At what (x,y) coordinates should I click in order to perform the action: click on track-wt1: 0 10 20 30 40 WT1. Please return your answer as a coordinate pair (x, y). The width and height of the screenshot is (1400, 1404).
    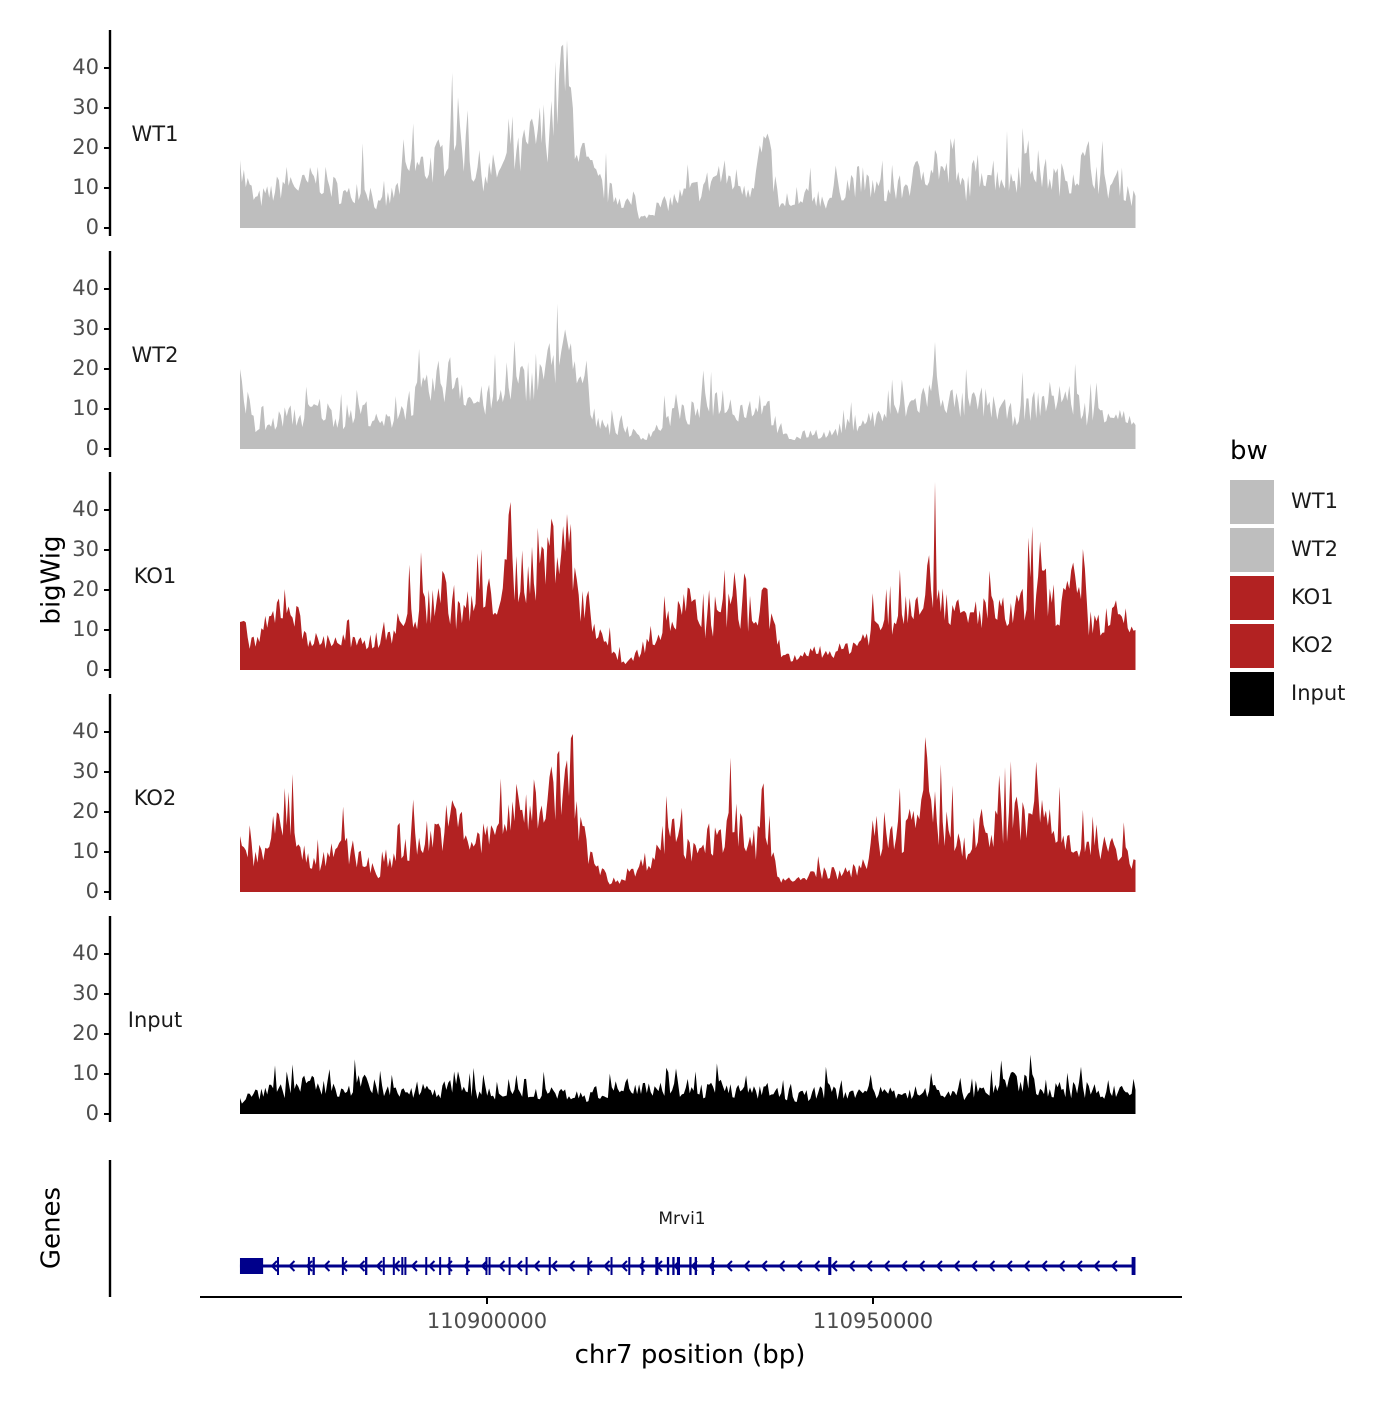
    Looking at the image, I should click on (604, 134).